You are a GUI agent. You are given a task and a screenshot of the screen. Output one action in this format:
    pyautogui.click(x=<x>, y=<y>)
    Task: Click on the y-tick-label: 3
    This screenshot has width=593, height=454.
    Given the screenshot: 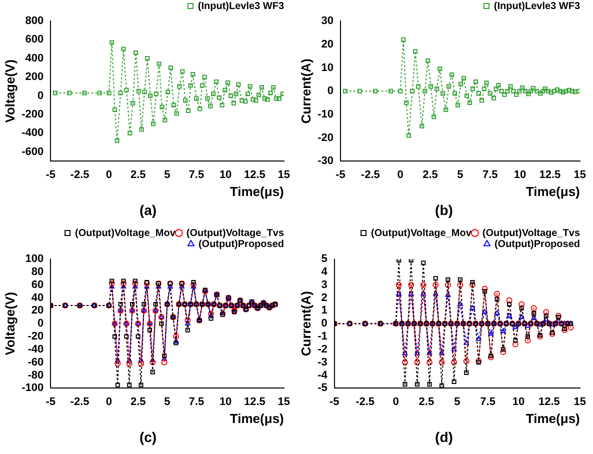 What is the action you would take?
    pyautogui.click(x=324, y=284)
    